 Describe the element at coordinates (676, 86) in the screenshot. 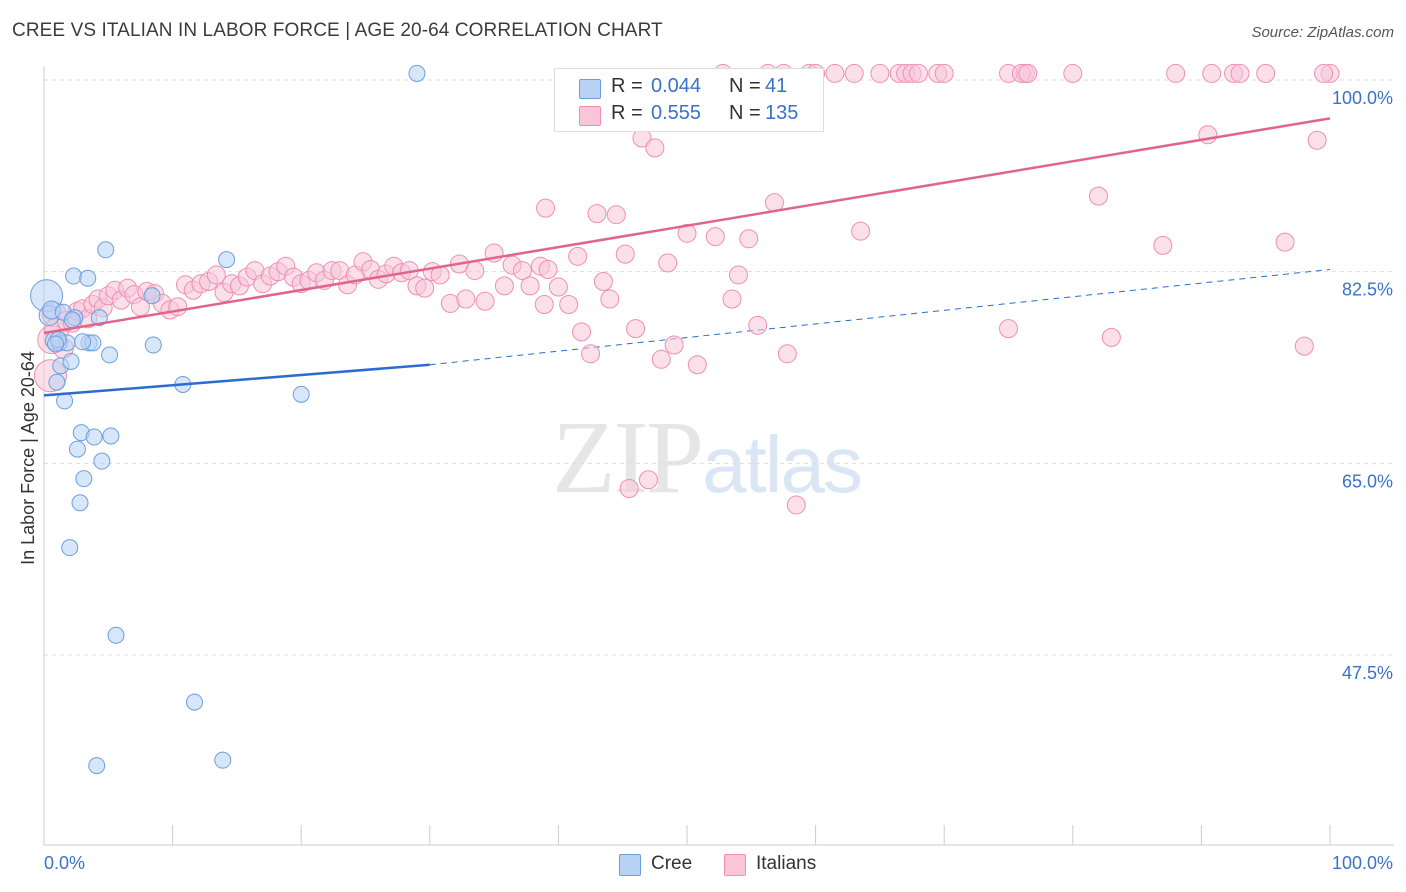

I see `cree-r-value: 0.044` at that location.